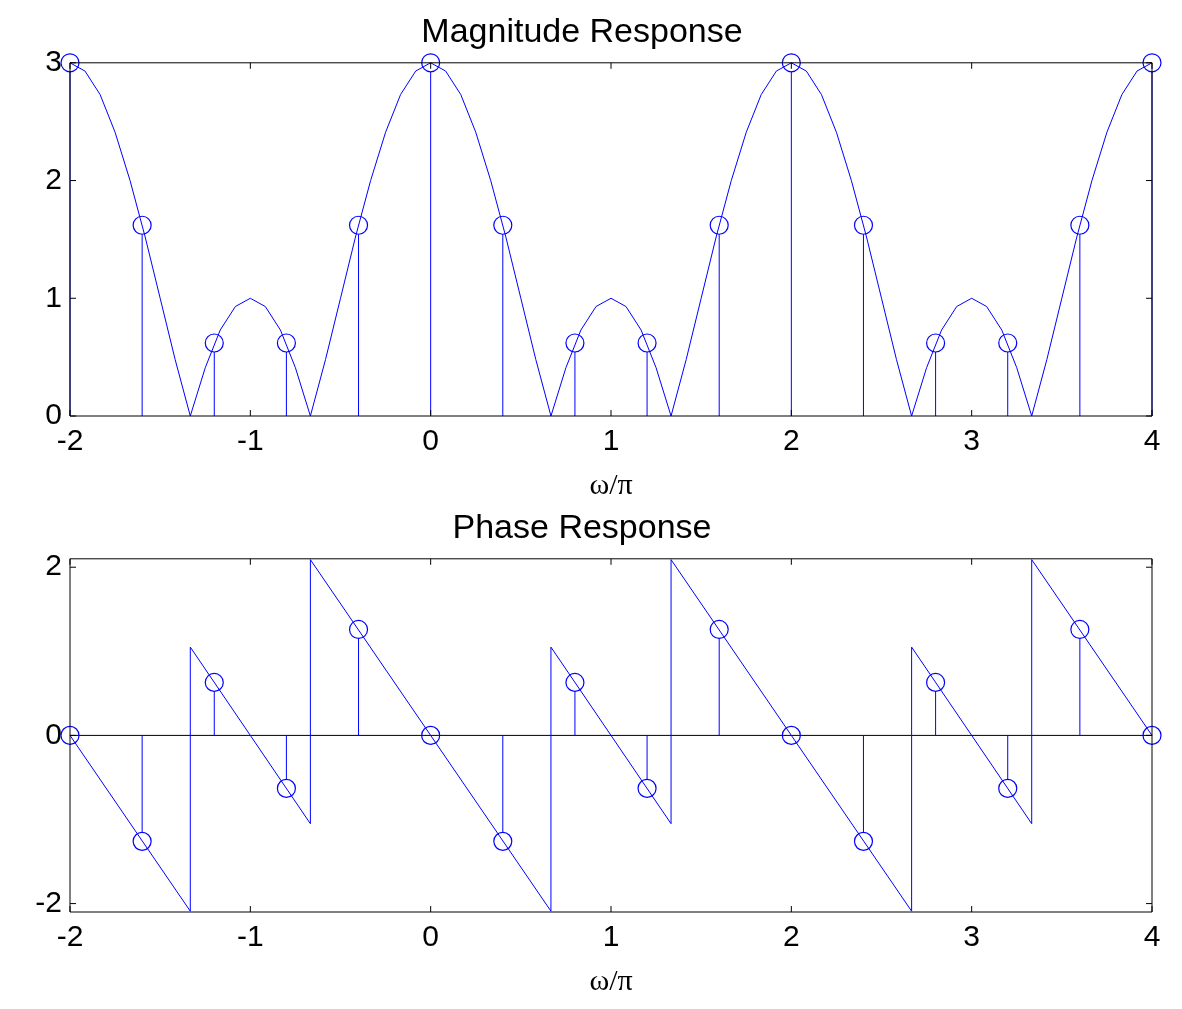 This screenshot has height=1009, width=1182. I want to click on chart-title: Magnitude Response, so click(582, 29).